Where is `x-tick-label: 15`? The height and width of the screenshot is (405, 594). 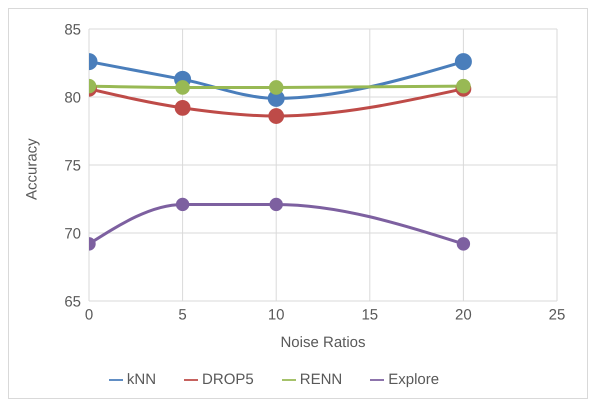 x-tick-label: 15 is located at coordinates (369, 315).